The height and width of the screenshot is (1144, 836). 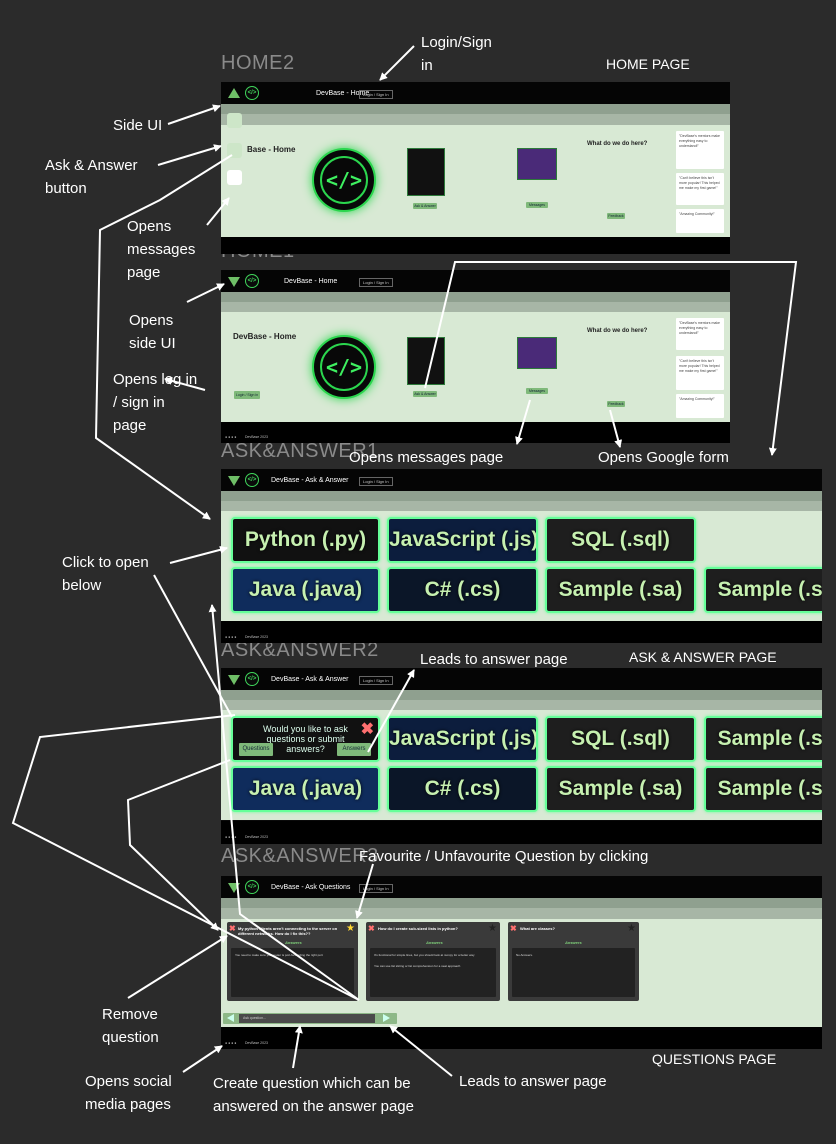 I want to click on arrow-answers-btn, so click(x=391, y=711).